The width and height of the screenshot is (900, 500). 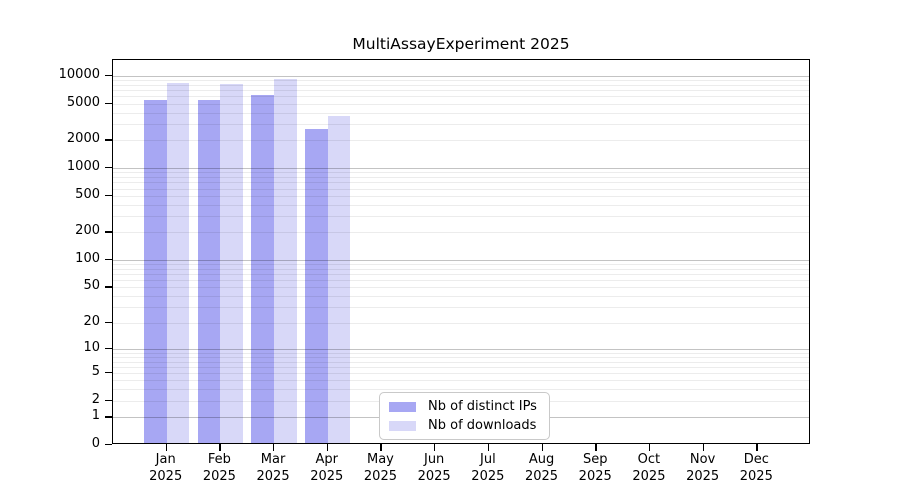 I want to click on x-tick-dec, so click(x=757, y=447).